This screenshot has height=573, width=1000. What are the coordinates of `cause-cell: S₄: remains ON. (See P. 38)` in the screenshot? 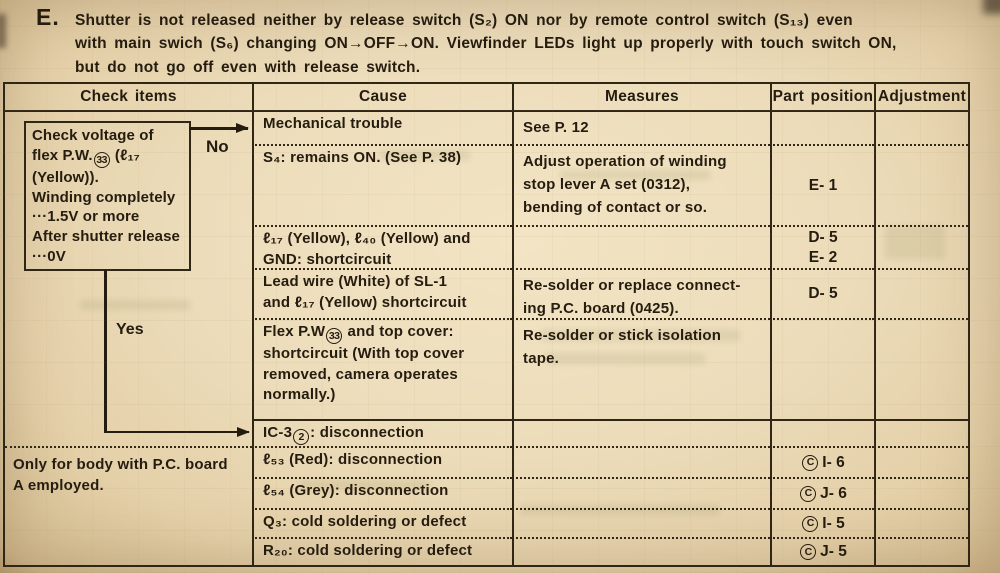 It's located at (382, 186).